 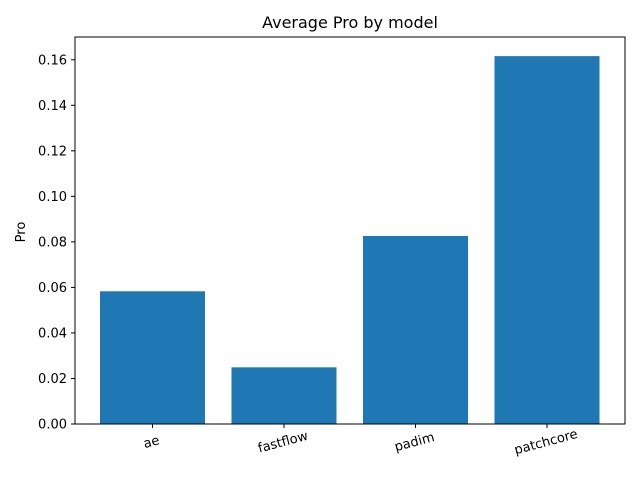 What do you see at coordinates (414, 442) in the screenshot?
I see `x-tick-label: padim` at bounding box center [414, 442].